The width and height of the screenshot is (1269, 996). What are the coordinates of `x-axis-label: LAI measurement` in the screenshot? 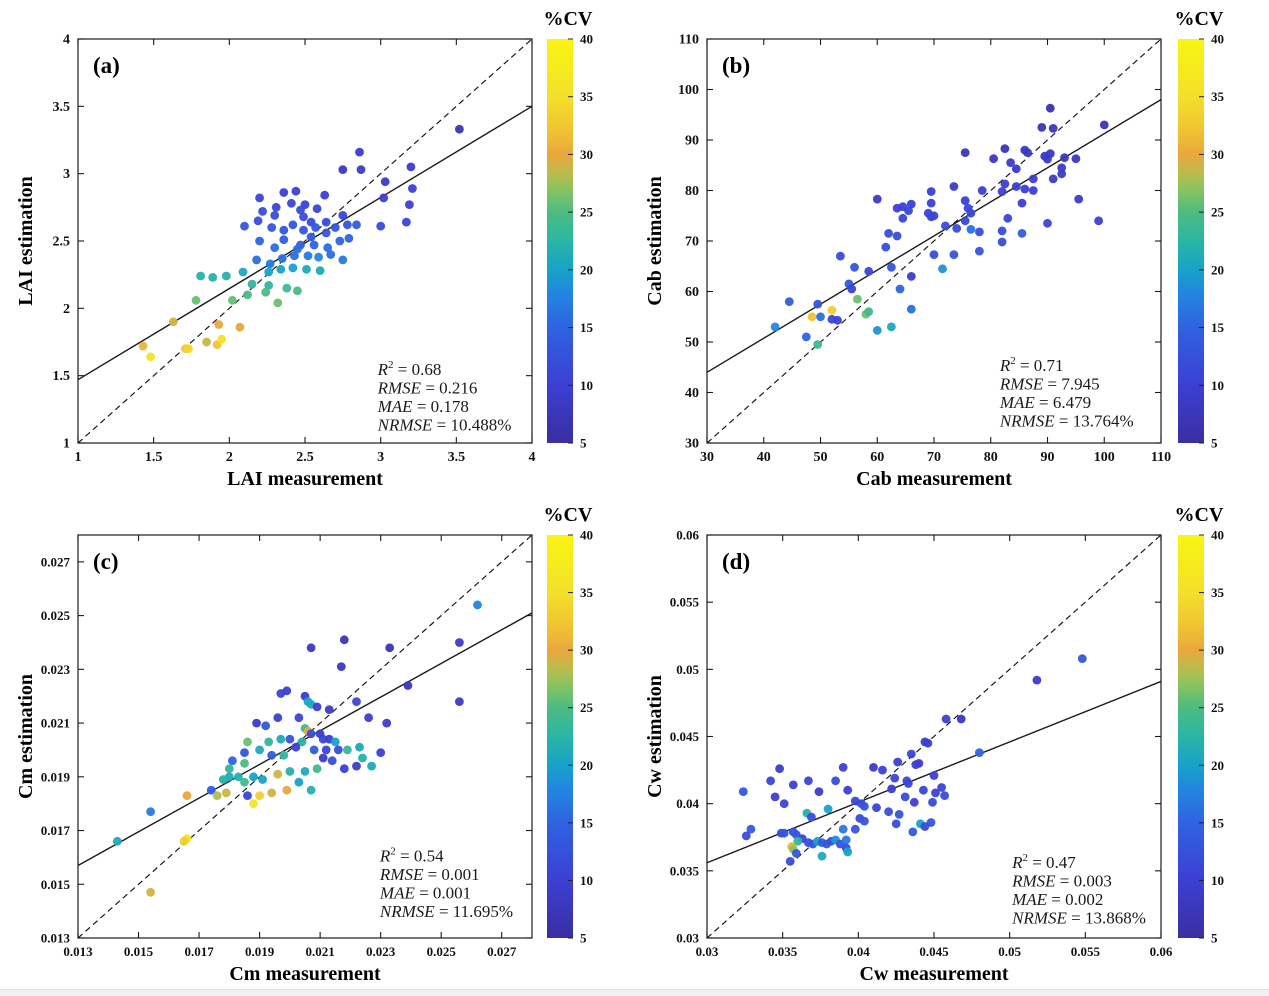 It's located at (305, 479).